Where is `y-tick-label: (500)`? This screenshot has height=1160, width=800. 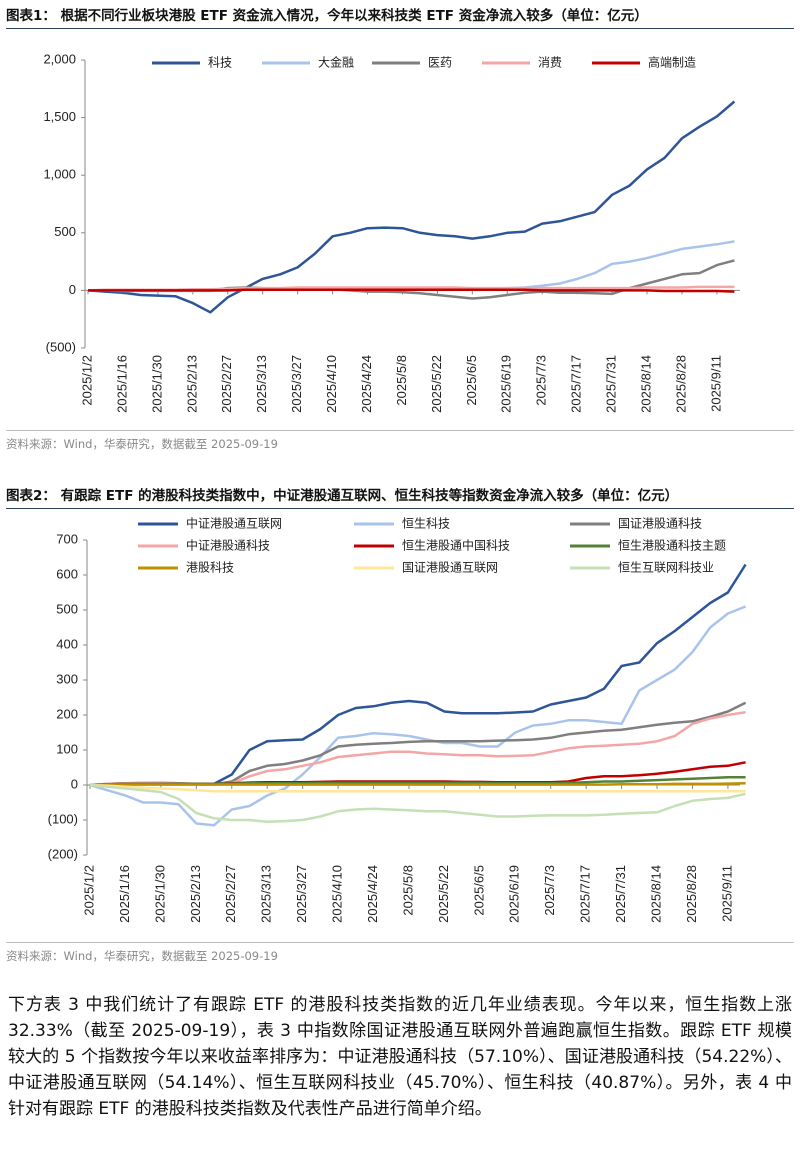
y-tick-label: (500) is located at coordinates (61, 346).